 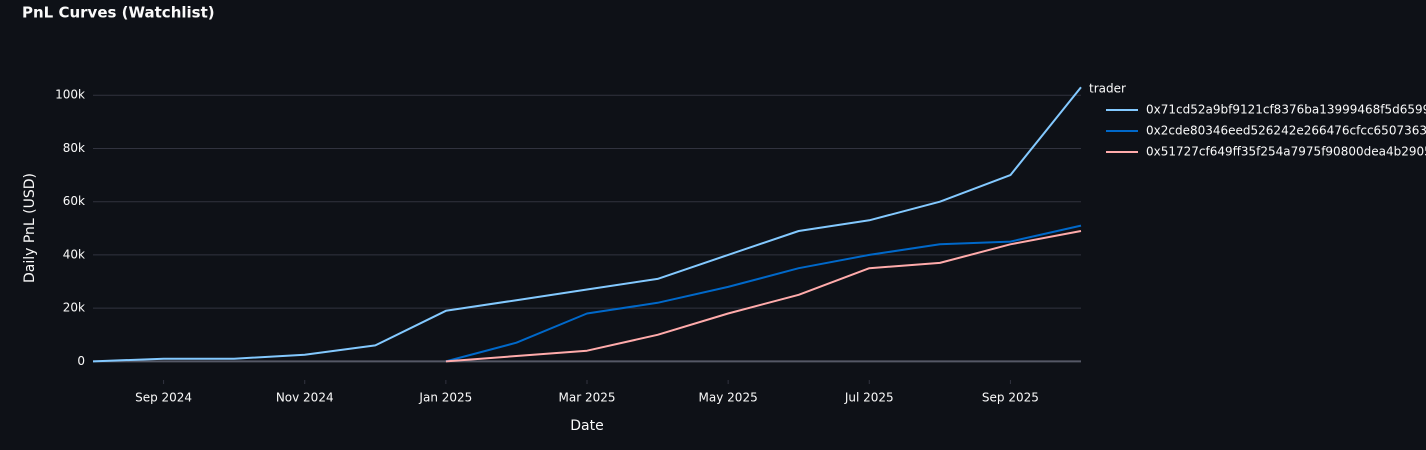 What do you see at coordinates (728, 398) in the screenshot?
I see `x-tick-label: May 2025` at bounding box center [728, 398].